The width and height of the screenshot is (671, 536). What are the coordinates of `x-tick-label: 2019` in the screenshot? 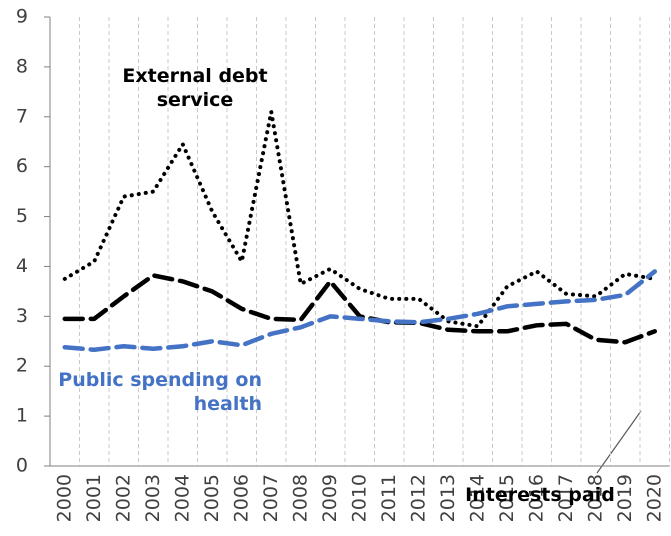 It's located at (625, 498).